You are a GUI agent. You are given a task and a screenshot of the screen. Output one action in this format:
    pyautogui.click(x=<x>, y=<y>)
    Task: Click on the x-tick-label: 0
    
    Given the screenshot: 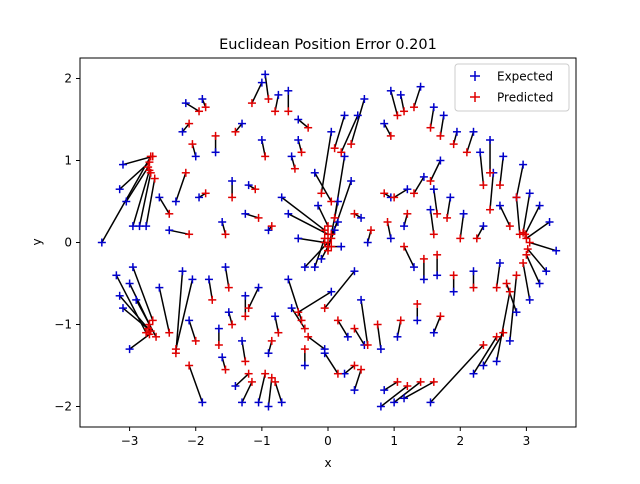 What is the action you would take?
    pyautogui.click(x=328, y=441)
    